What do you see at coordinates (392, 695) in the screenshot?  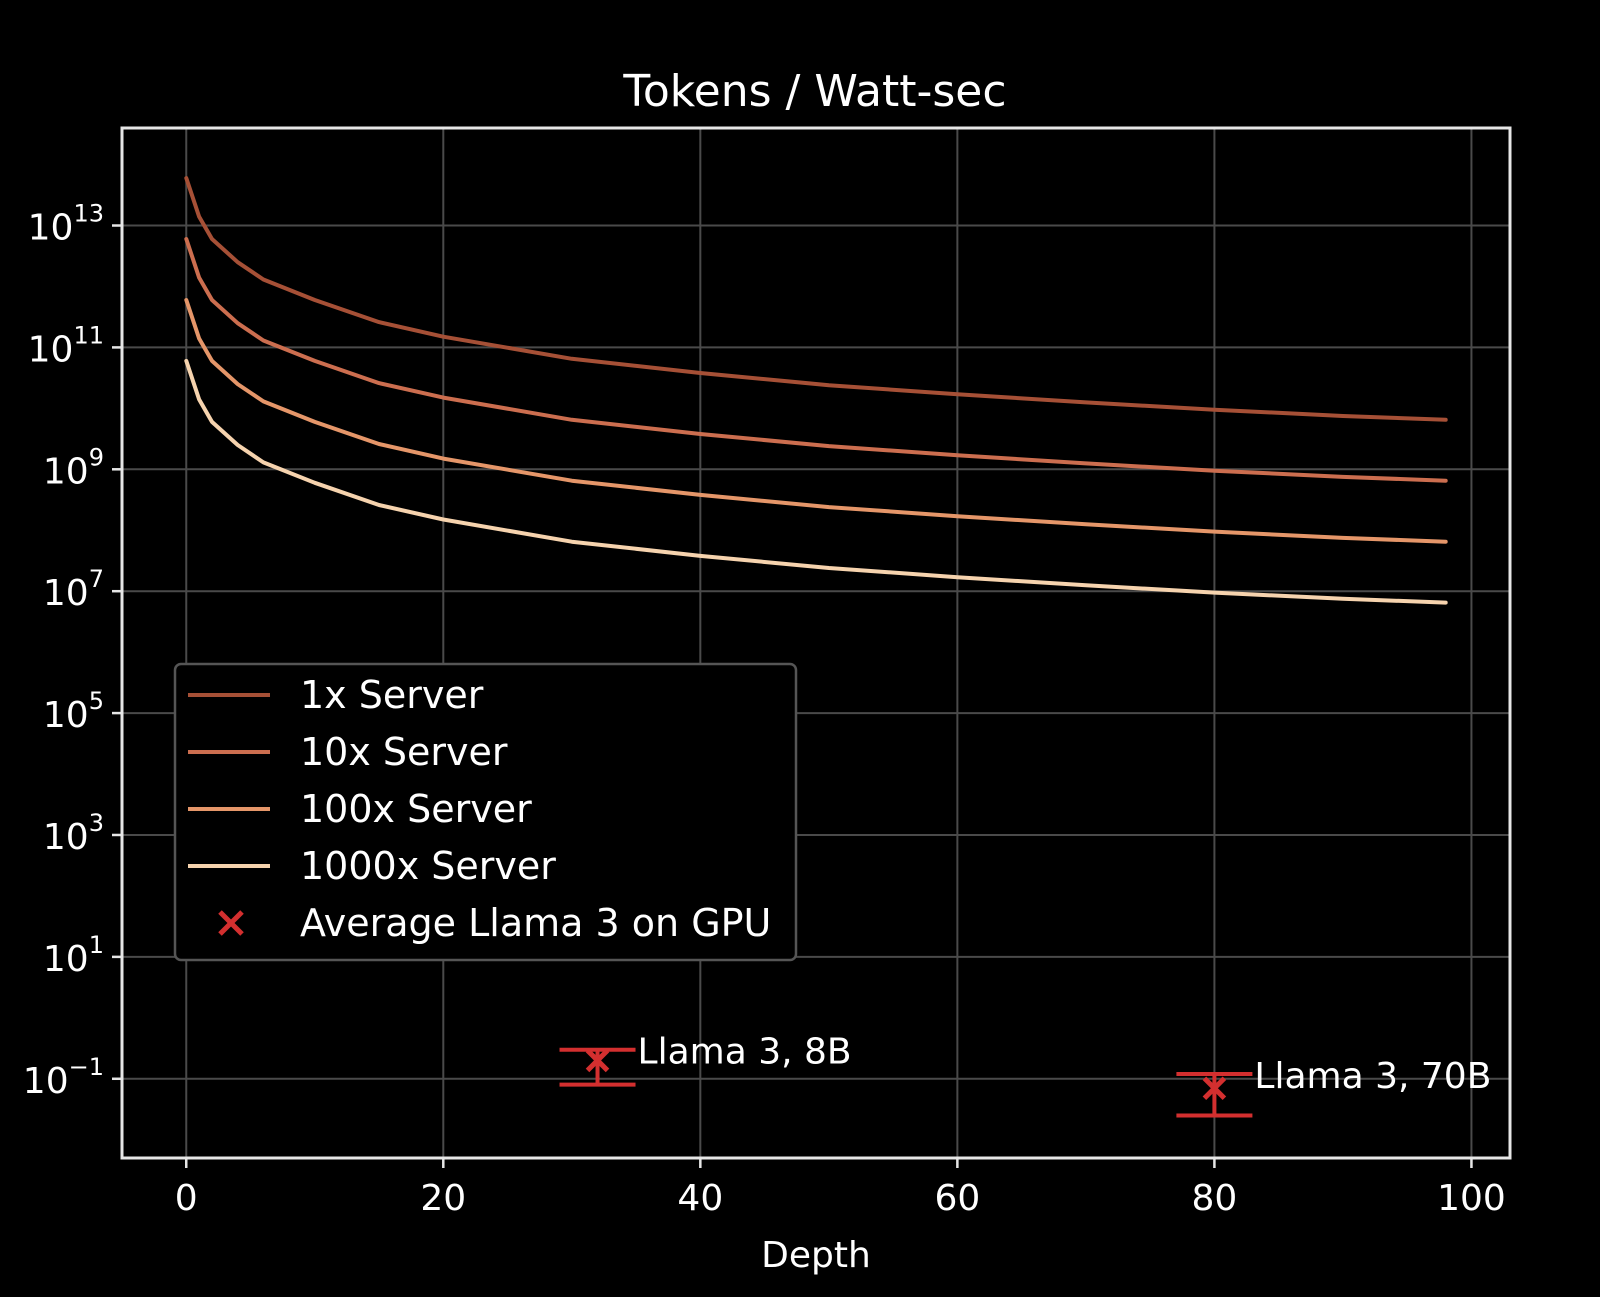 I see `legend-label: 1x Server` at bounding box center [392, 695].